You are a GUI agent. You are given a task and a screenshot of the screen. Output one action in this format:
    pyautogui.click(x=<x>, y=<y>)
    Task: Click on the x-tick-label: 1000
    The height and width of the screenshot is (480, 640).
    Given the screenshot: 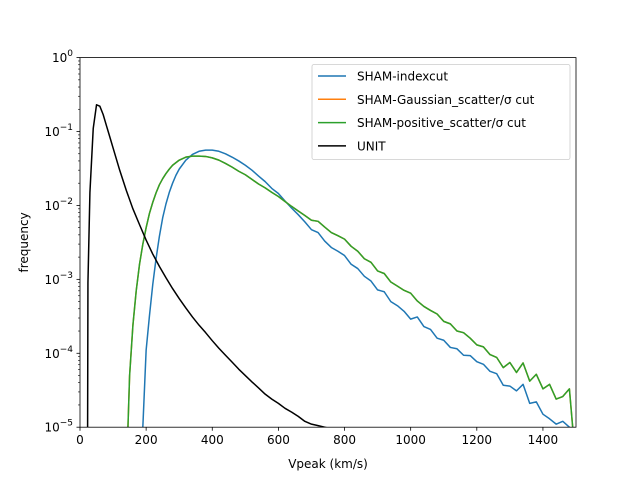 What is the action you would take?
    pyautogui.click(x=410, y=440)
    